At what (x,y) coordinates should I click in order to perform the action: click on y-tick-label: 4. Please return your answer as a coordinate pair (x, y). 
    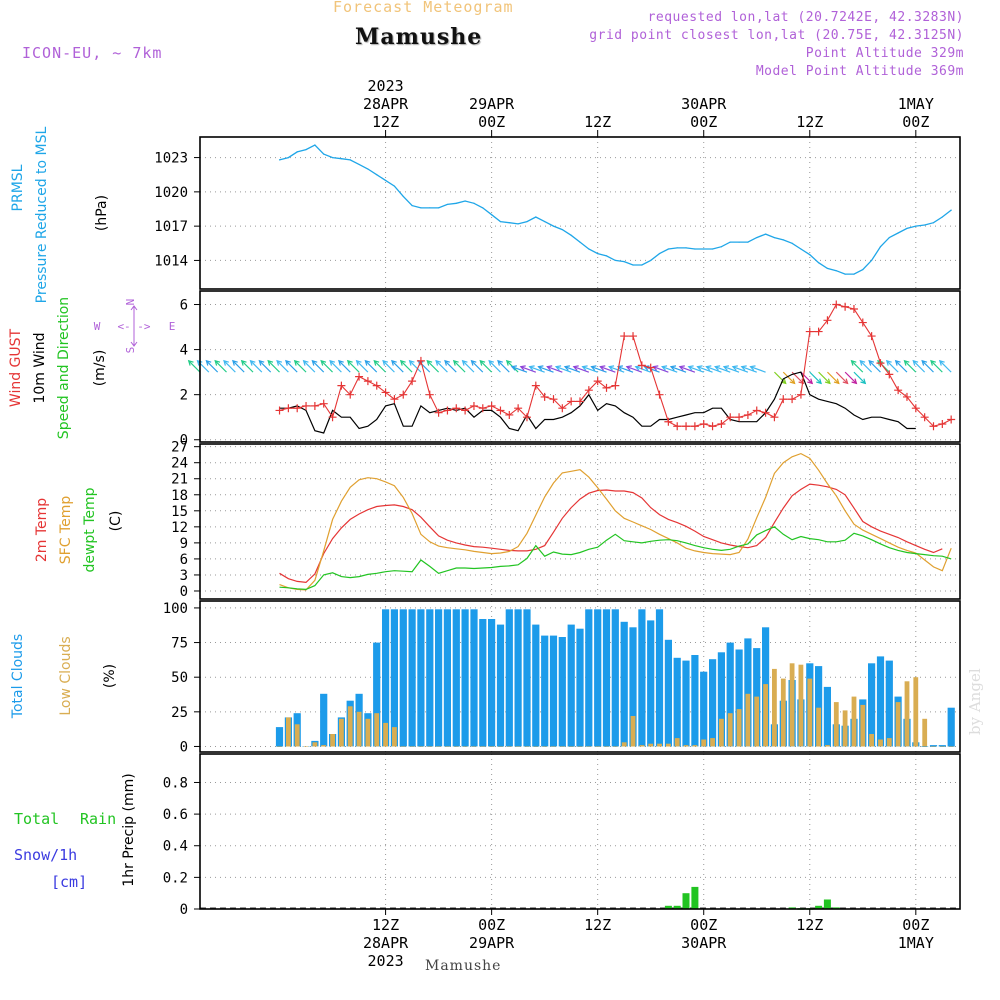
    Looking at the image, I should click on (184, 351).